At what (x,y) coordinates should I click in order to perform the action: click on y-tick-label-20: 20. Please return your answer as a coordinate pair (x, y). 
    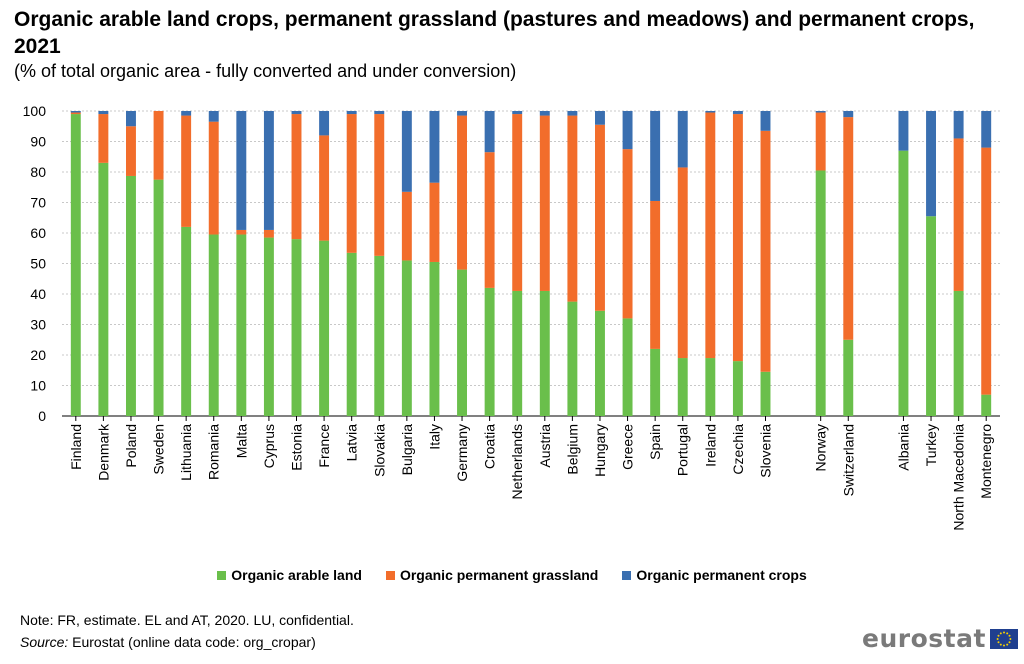
    Looking at the image, I should click on (38, 355).